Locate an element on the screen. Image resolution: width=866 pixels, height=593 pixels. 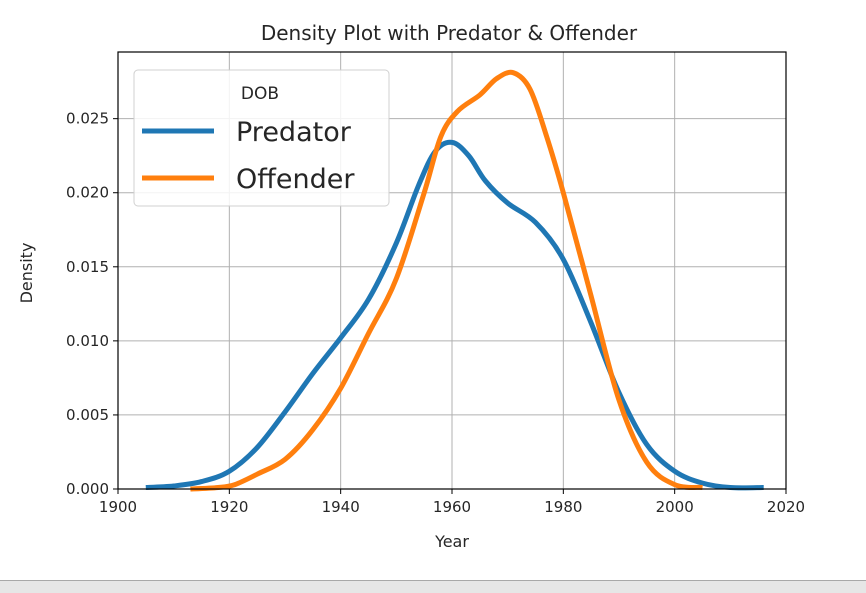
x-tick-label: 1900 is located at coordinates (118, 507).